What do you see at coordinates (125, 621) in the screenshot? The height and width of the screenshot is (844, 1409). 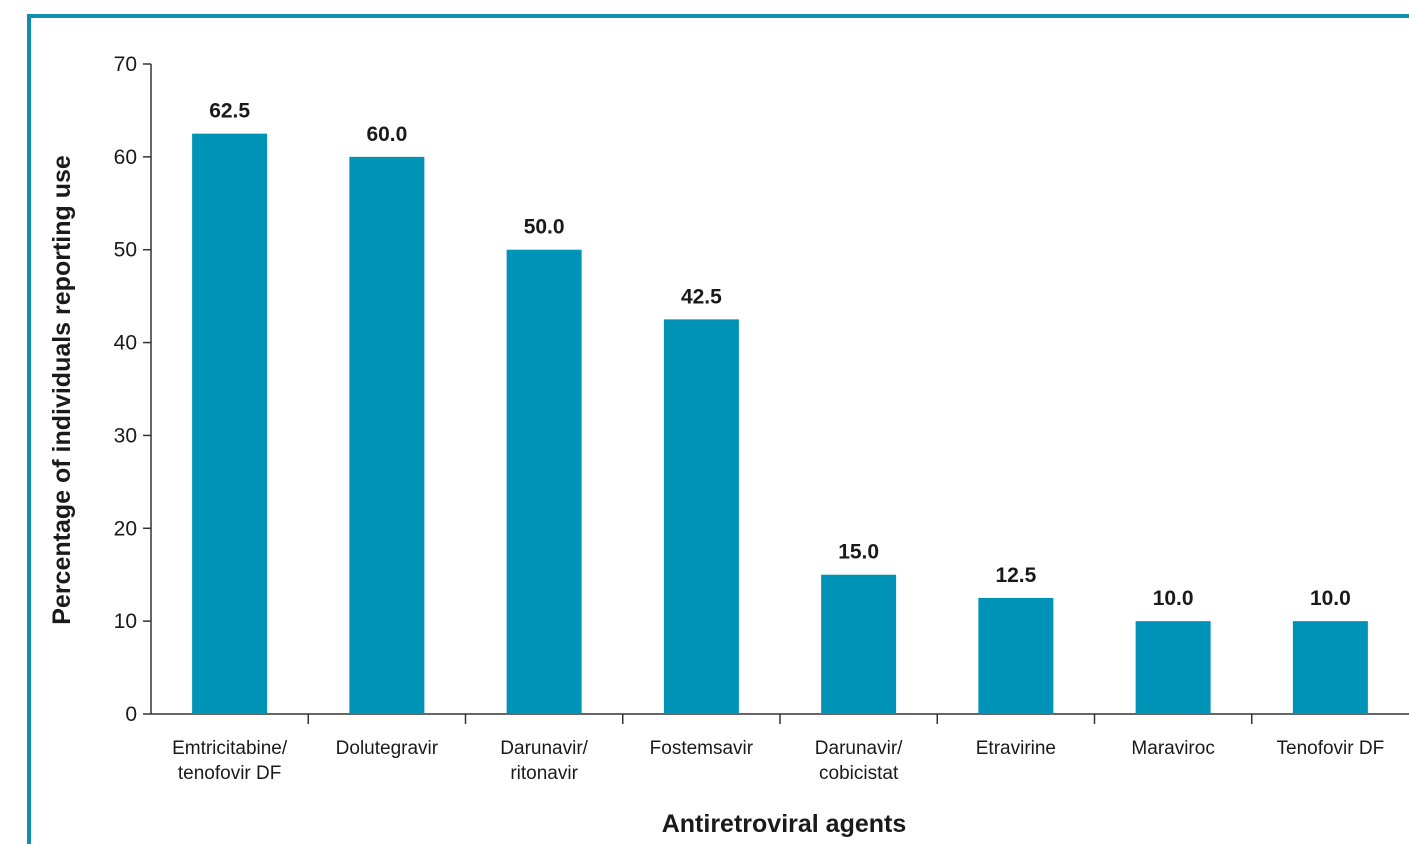 I see `y-tick-label: 10` at bounding box center [125, 621].